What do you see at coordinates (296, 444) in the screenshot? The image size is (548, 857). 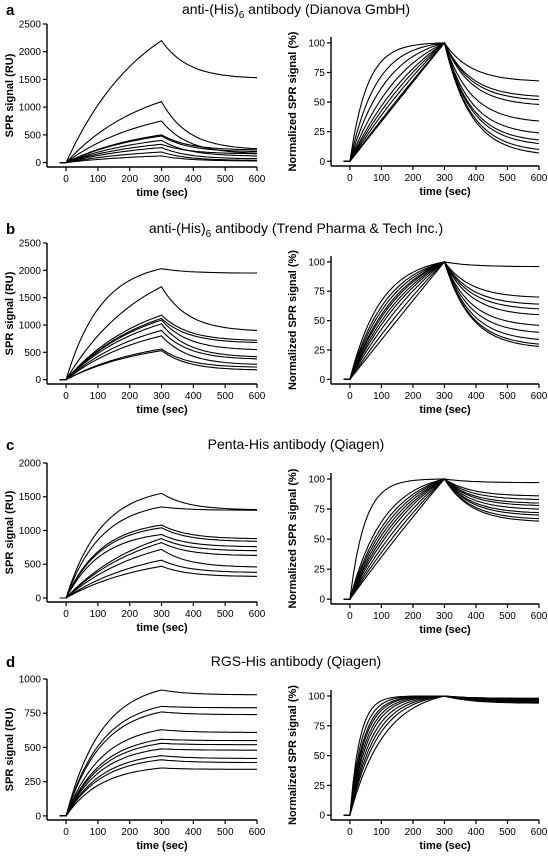 I see `panel-title-c: Penta-His antibody (Qiagen)` at bounding box center [296, 444].